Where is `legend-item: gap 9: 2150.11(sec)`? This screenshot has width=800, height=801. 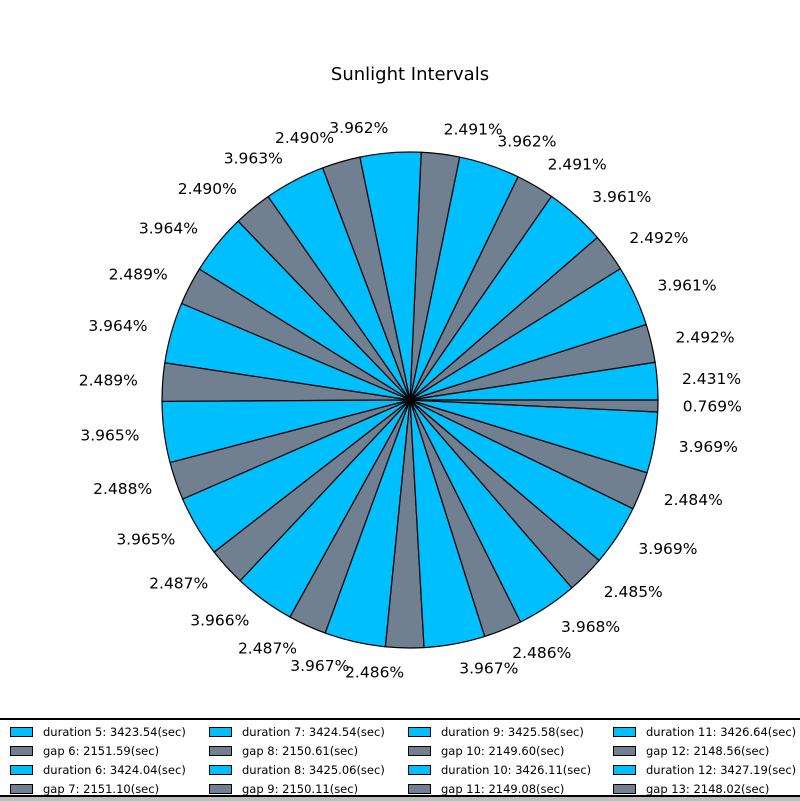 legend-item: gap 9: 2150.11(sec) is located at coordinates (296, 788).